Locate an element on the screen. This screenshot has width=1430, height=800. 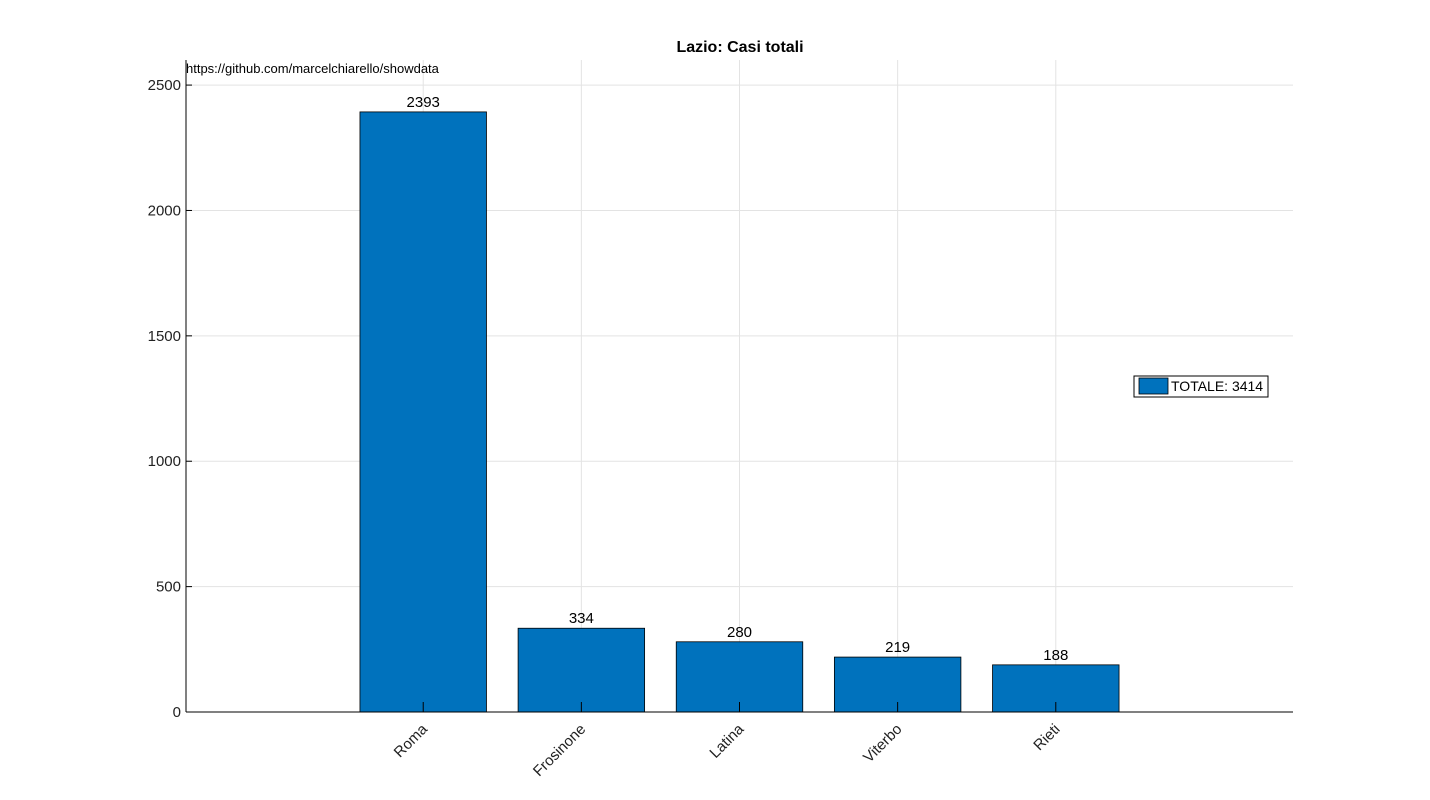
bar-latina is located at coordinates (739, 677).